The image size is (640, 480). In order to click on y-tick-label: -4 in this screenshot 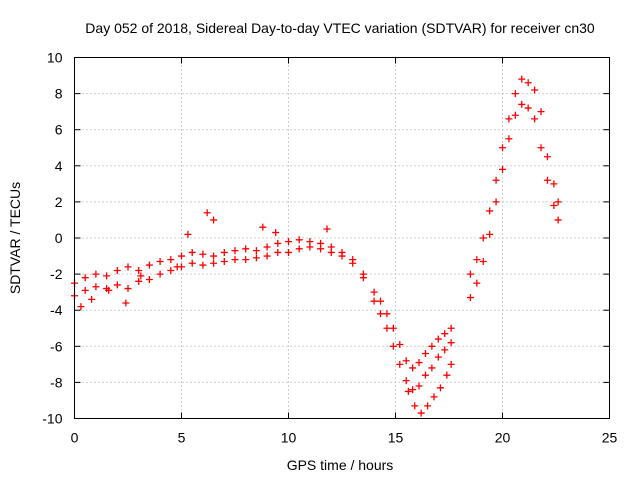, I will do `click(56, 310)`.